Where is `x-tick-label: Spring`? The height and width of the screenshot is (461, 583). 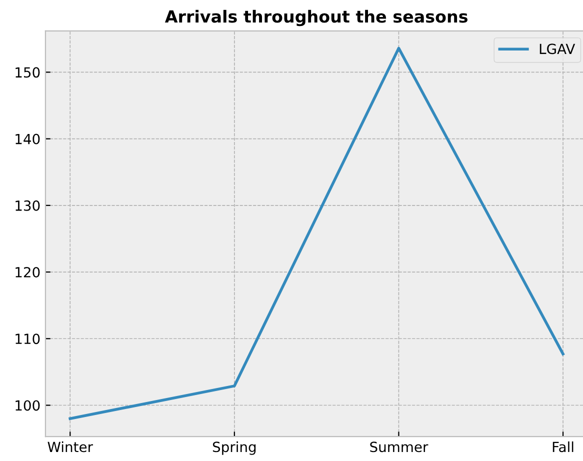
x-tick-label: Spring is located at coordinates (234, 448).